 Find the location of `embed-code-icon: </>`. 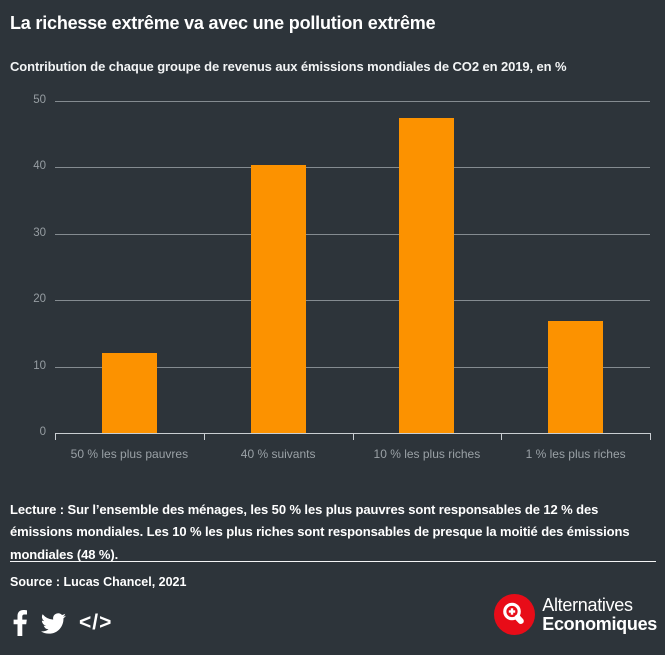

embed-code-icon: </> is located at coordinates (96, 622).